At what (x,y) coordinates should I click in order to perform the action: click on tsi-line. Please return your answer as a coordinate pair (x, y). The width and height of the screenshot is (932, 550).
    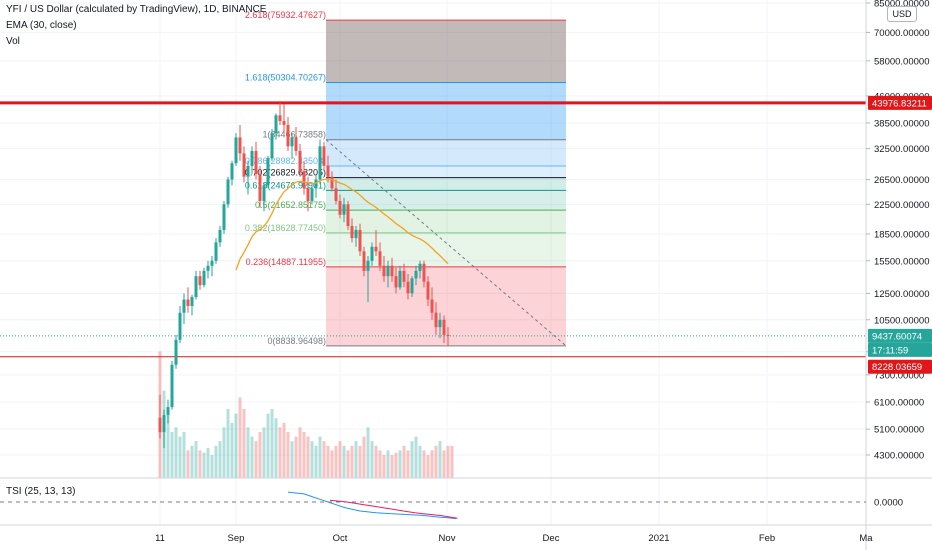
    Looking at the image, I should click on (372, 505).